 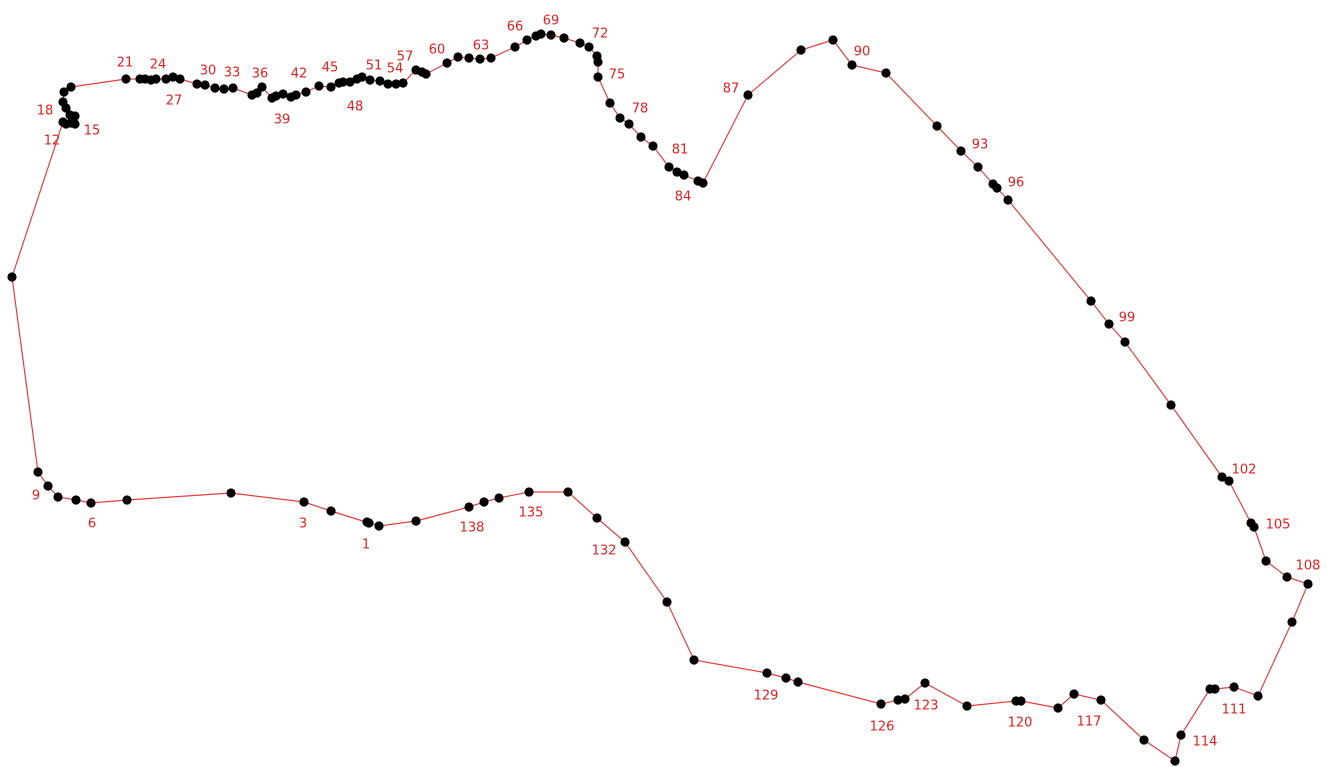 What do you see at coordinates (299, 74) in the screenshot?
I see `vertex-label: 42` at bounding box center [299, 74].